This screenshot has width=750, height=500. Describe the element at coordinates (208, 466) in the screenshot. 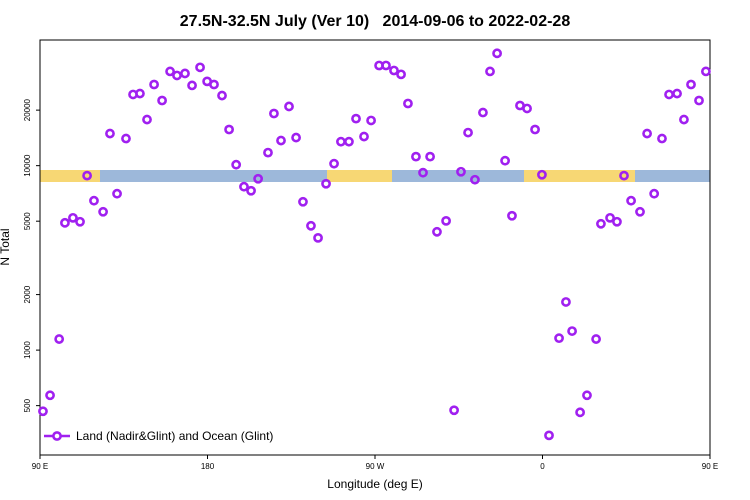

I see `x-tick-label: 180` at that location.